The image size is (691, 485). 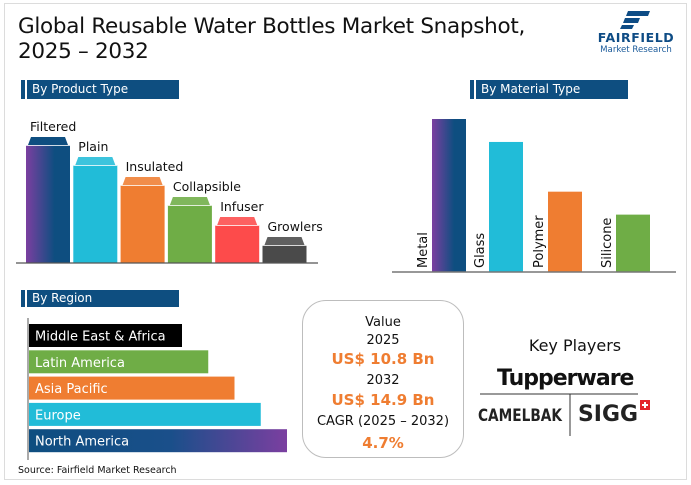 I want to click on product-bar-insulated: Insulated, so click(x=152, y=211).